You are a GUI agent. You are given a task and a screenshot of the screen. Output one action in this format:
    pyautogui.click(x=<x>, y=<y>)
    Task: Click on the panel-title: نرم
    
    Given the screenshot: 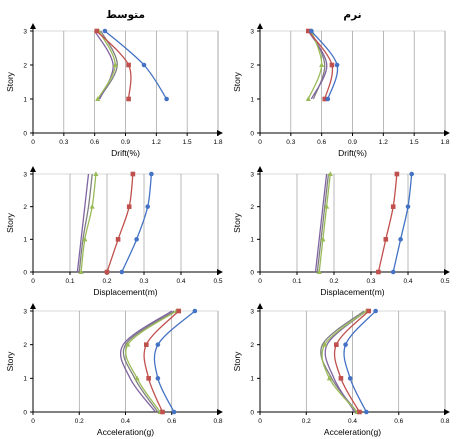 What is the action you would take?
    pyautogui.click(x=352, y=15)
    